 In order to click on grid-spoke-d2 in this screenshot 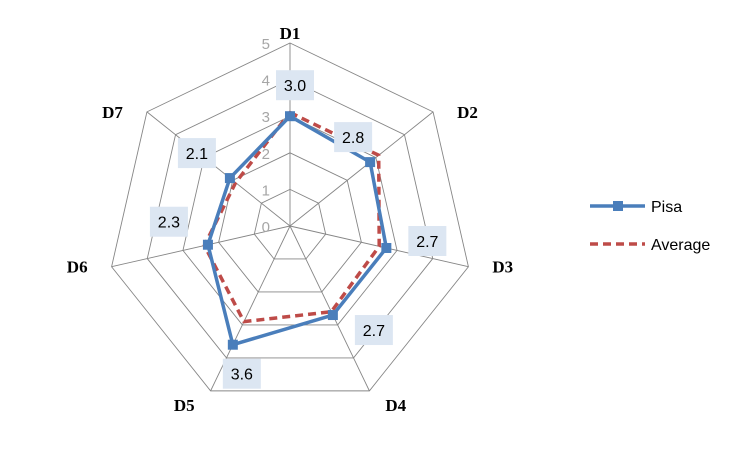, I will do `click(361, 169)`.